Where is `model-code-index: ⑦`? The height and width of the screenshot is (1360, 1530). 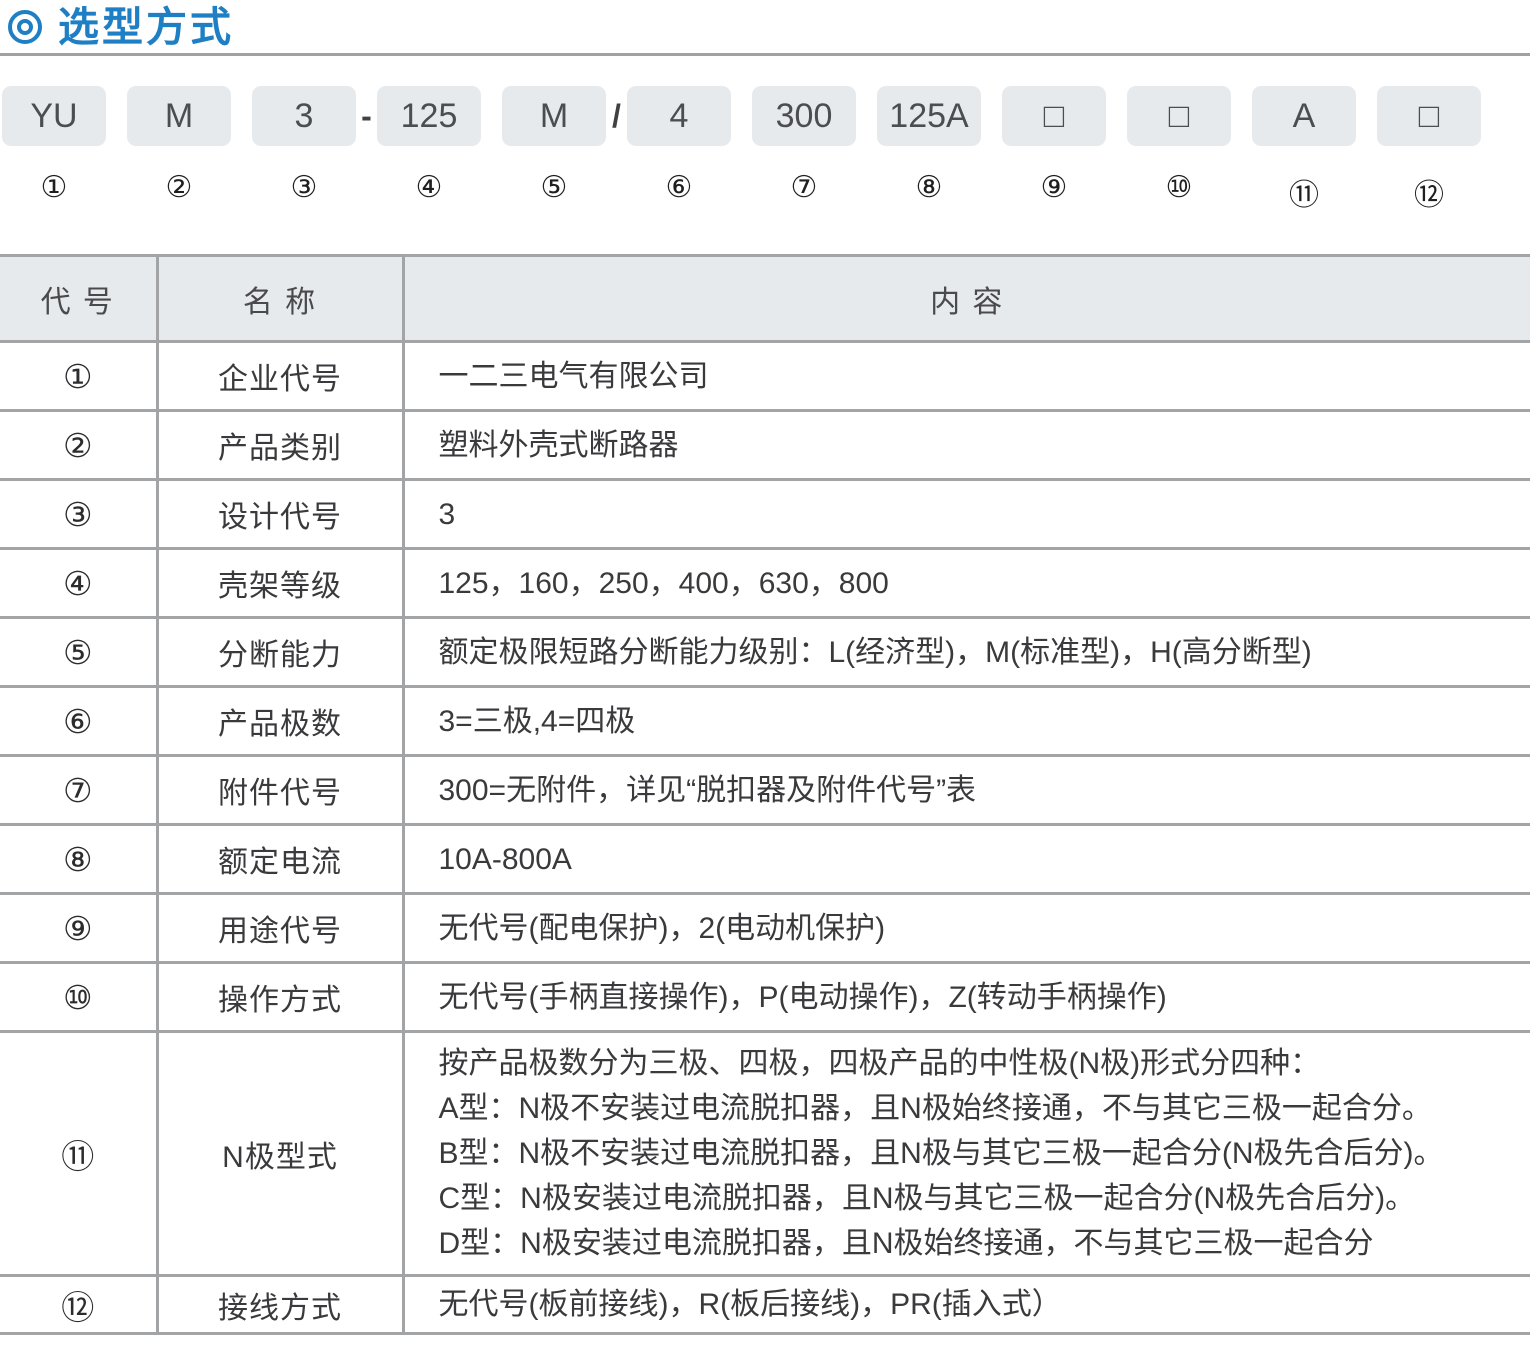 model-code-index: ⑦ is located at coordinates (804, 187).